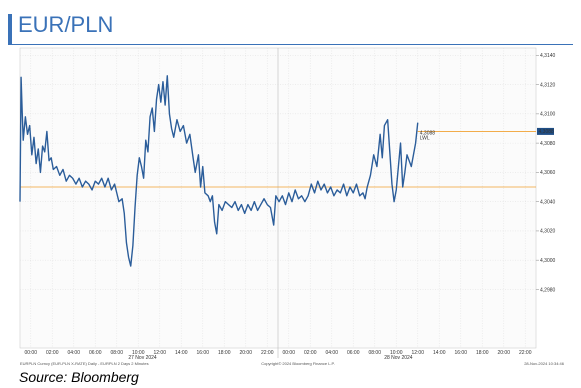 The width and height of the screenshot is (581, 388). Describe the element at coordinates (548, 56) in the screenshot. I see `y-tick-label: 4,3140` at that location.